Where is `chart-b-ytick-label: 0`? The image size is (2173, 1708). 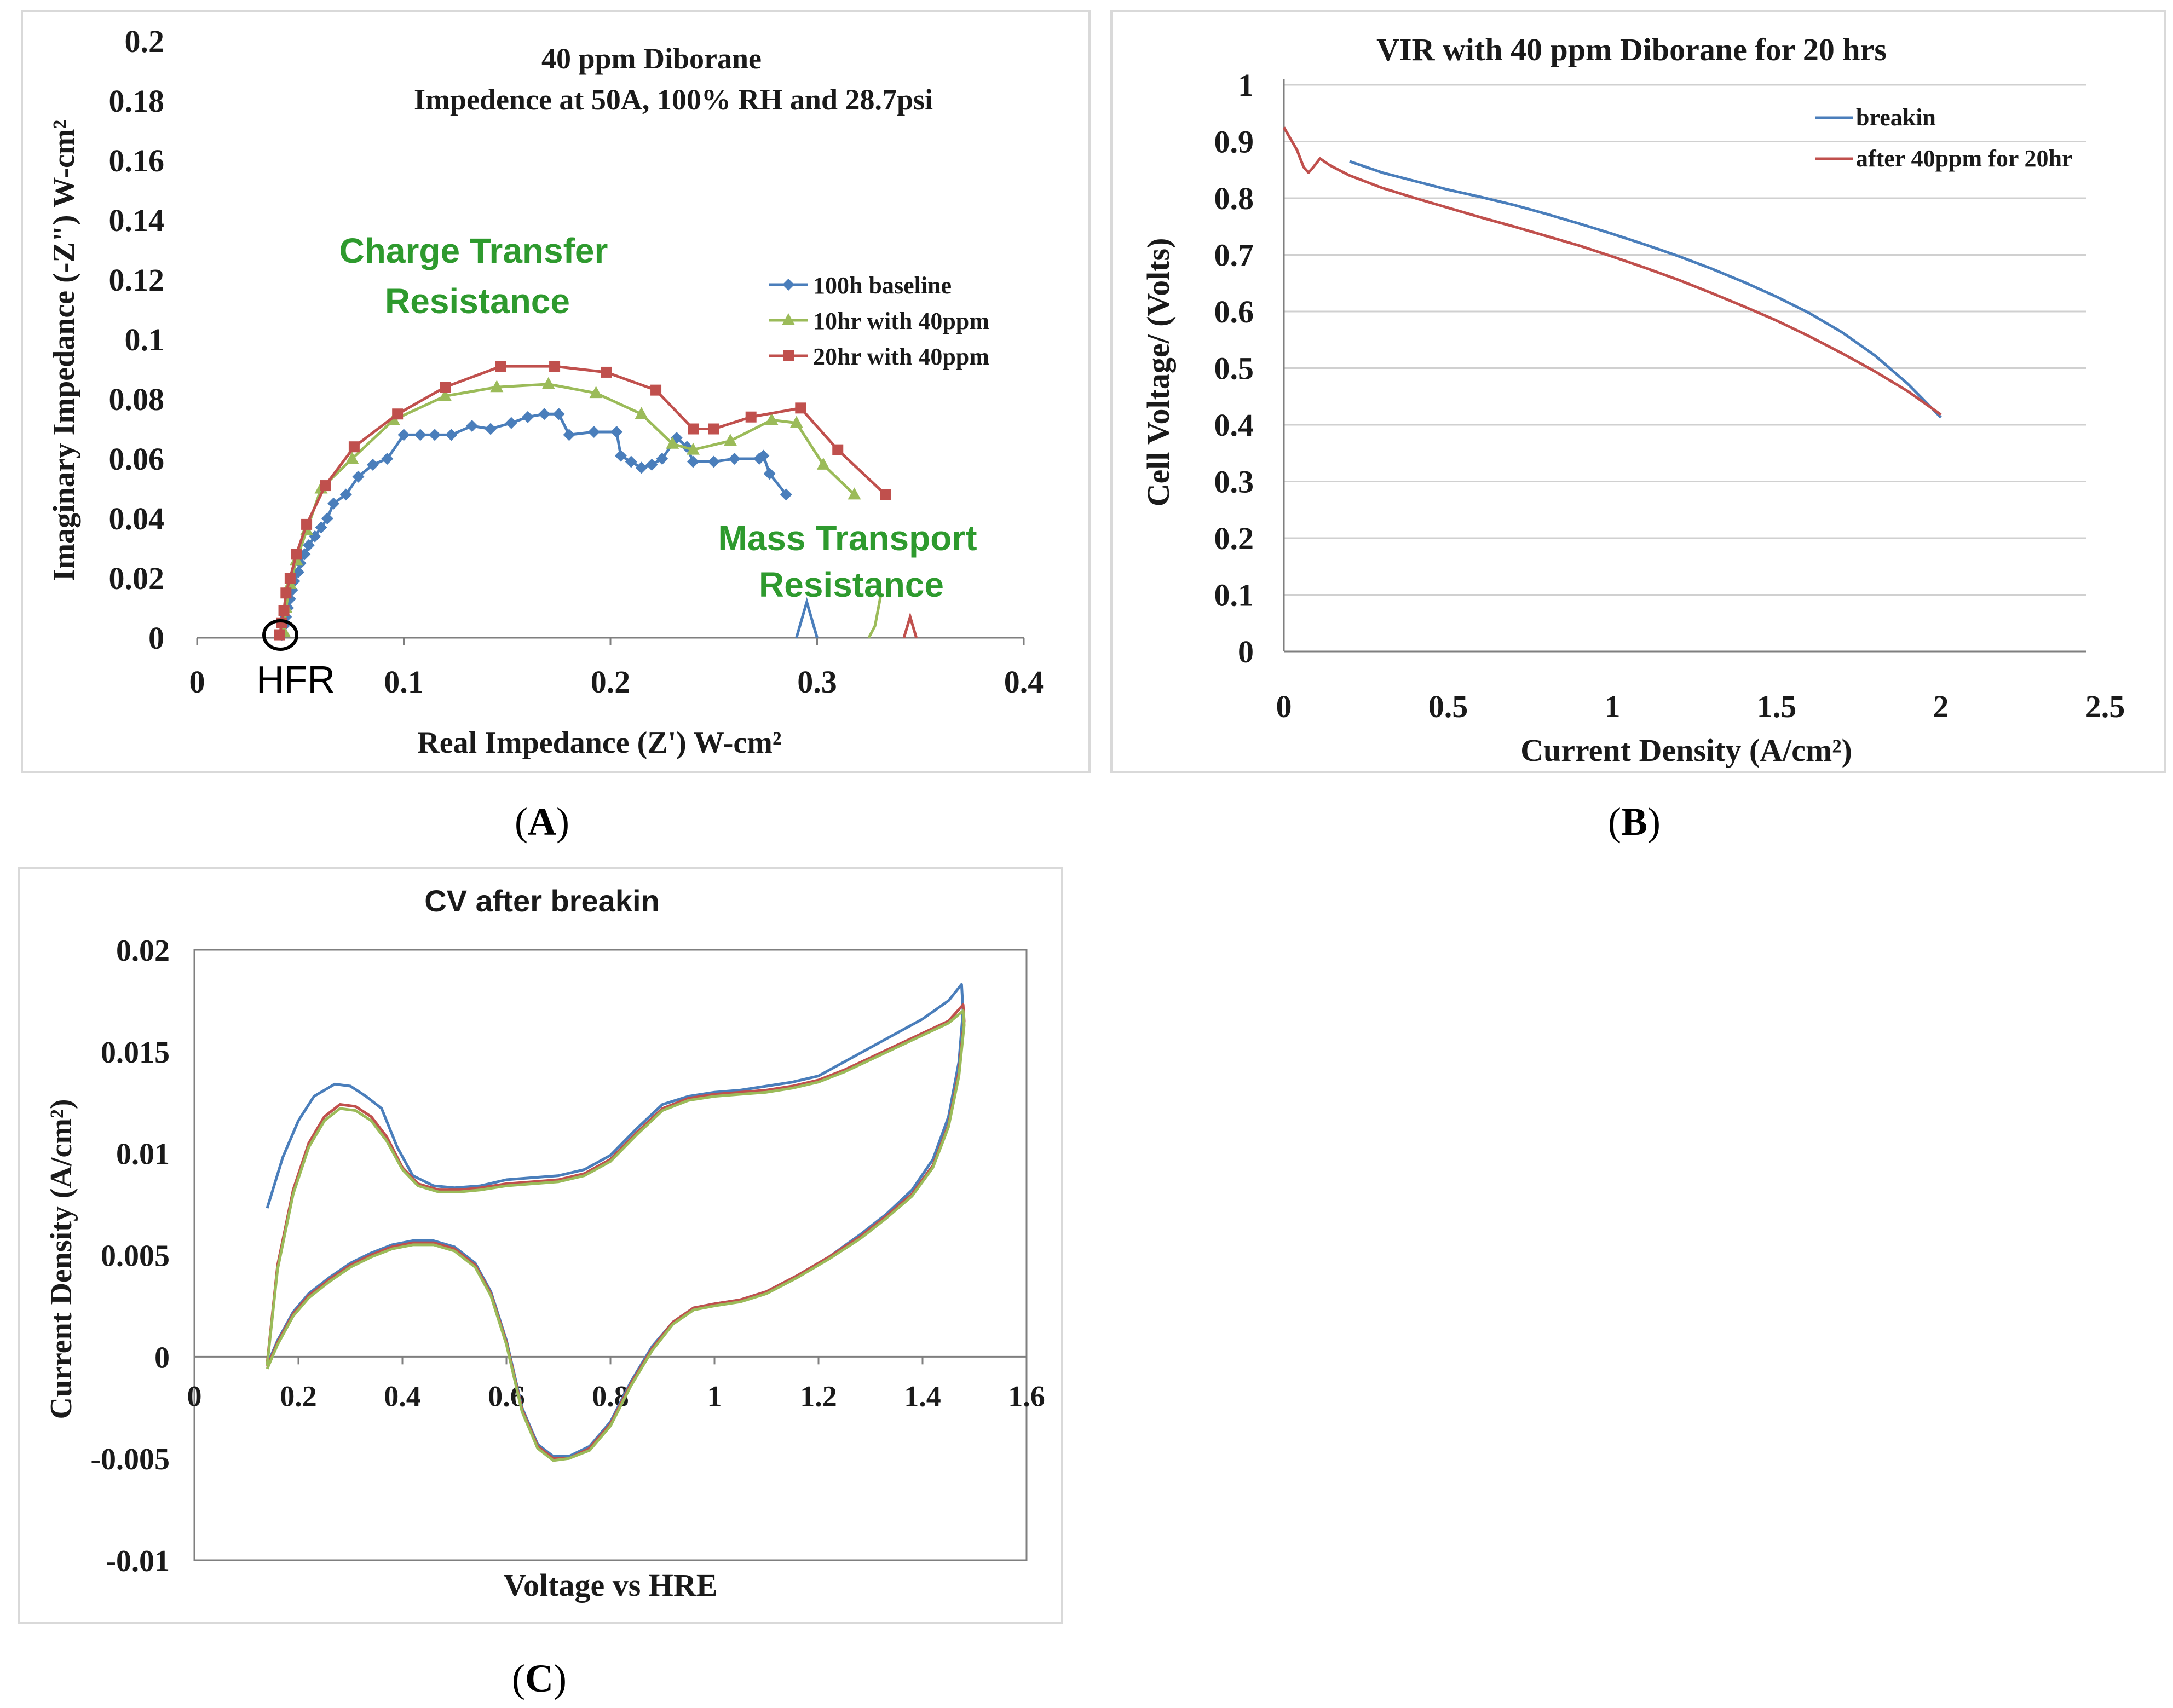 chart-b-ytick-label: 0 is located at coordinates (1246, 652).